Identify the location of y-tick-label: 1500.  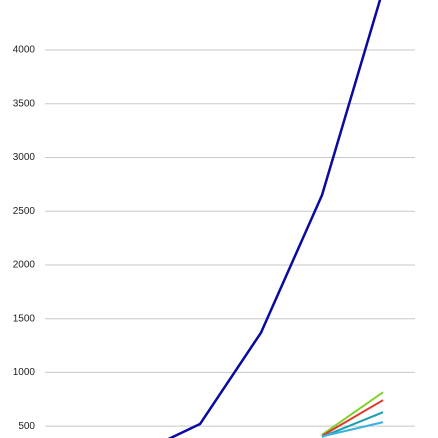
(24, 318).